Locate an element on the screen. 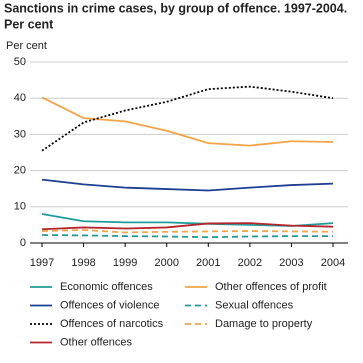  x-tick-label: 2004 is located at coordinates (333, 263).